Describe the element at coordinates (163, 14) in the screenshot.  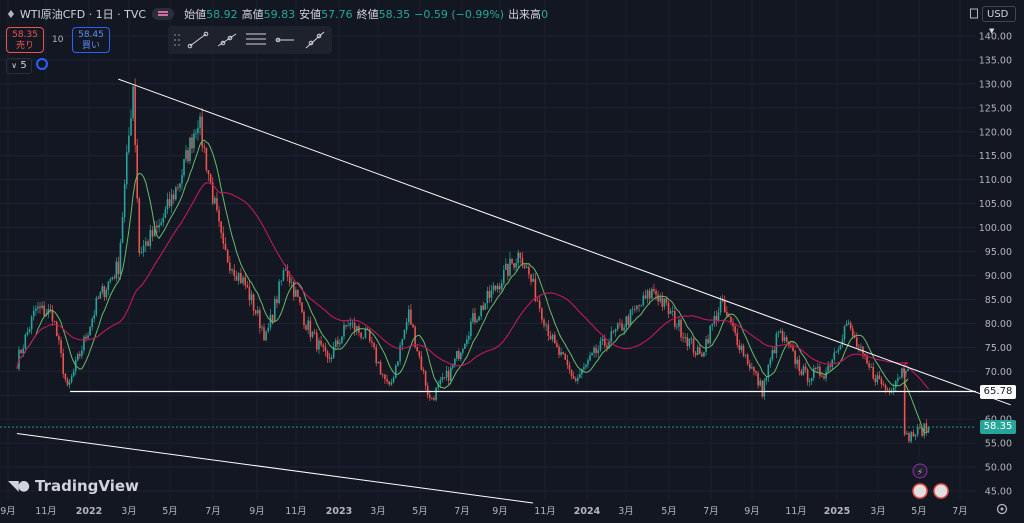
I see `indicator-toggle-icon` at that location.